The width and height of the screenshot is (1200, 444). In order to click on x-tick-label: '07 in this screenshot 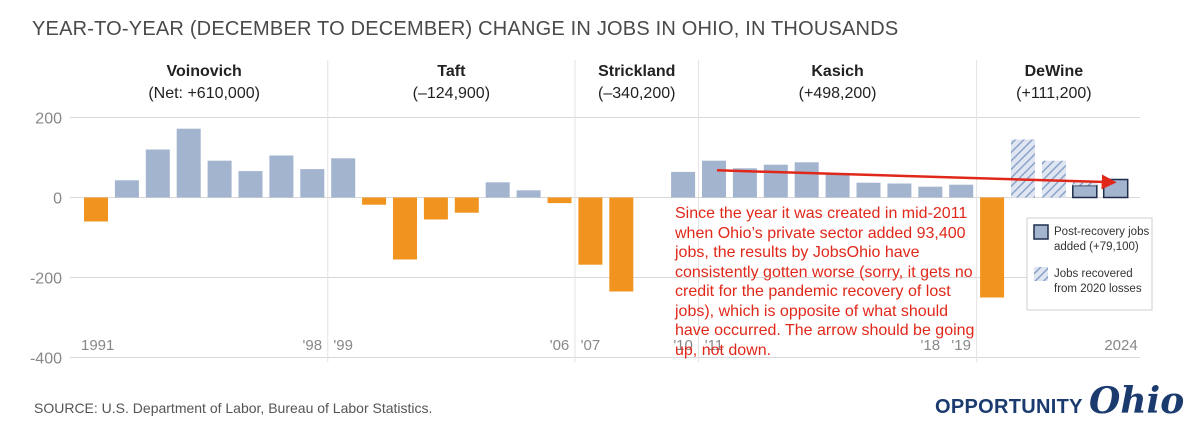, I will do `click(591, 345)`.